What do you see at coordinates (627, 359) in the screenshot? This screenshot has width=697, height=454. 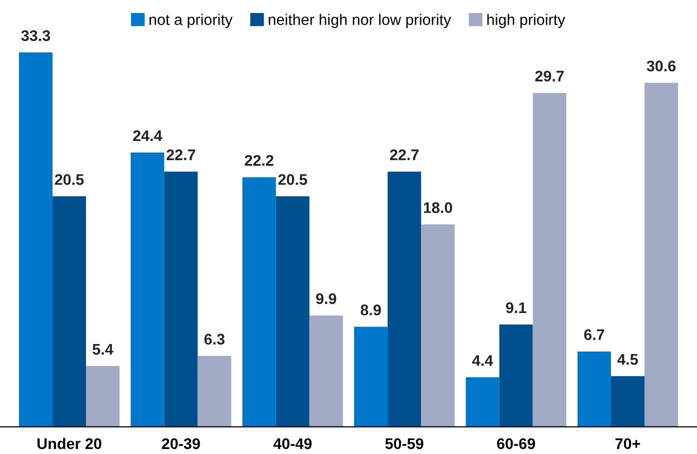 I see `data-label: 4.5` at bounding box center [627, 359].